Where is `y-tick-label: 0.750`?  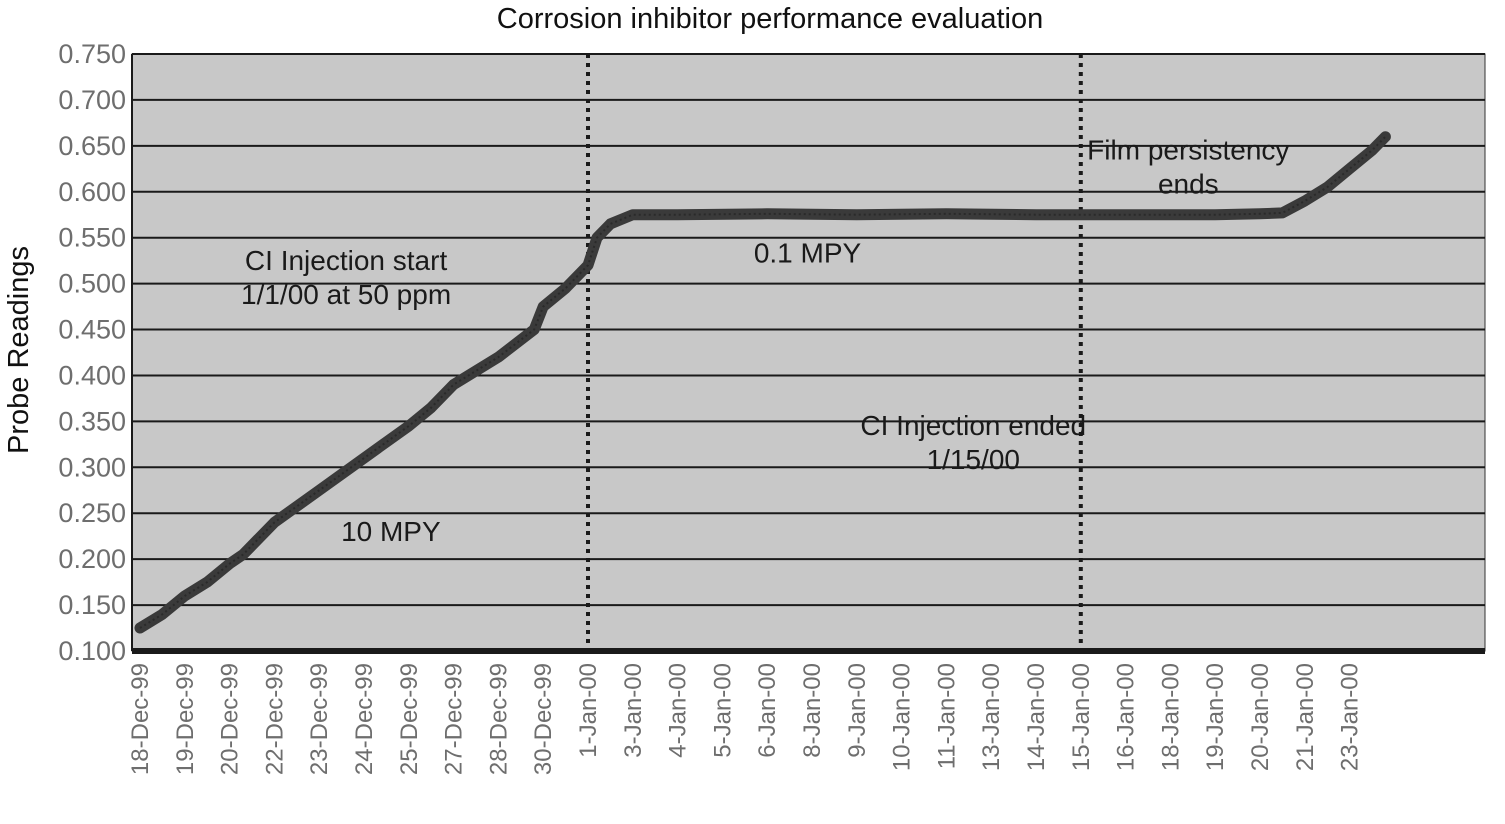 y-tick-label: 0.750 is located at coordinates (92, 54).